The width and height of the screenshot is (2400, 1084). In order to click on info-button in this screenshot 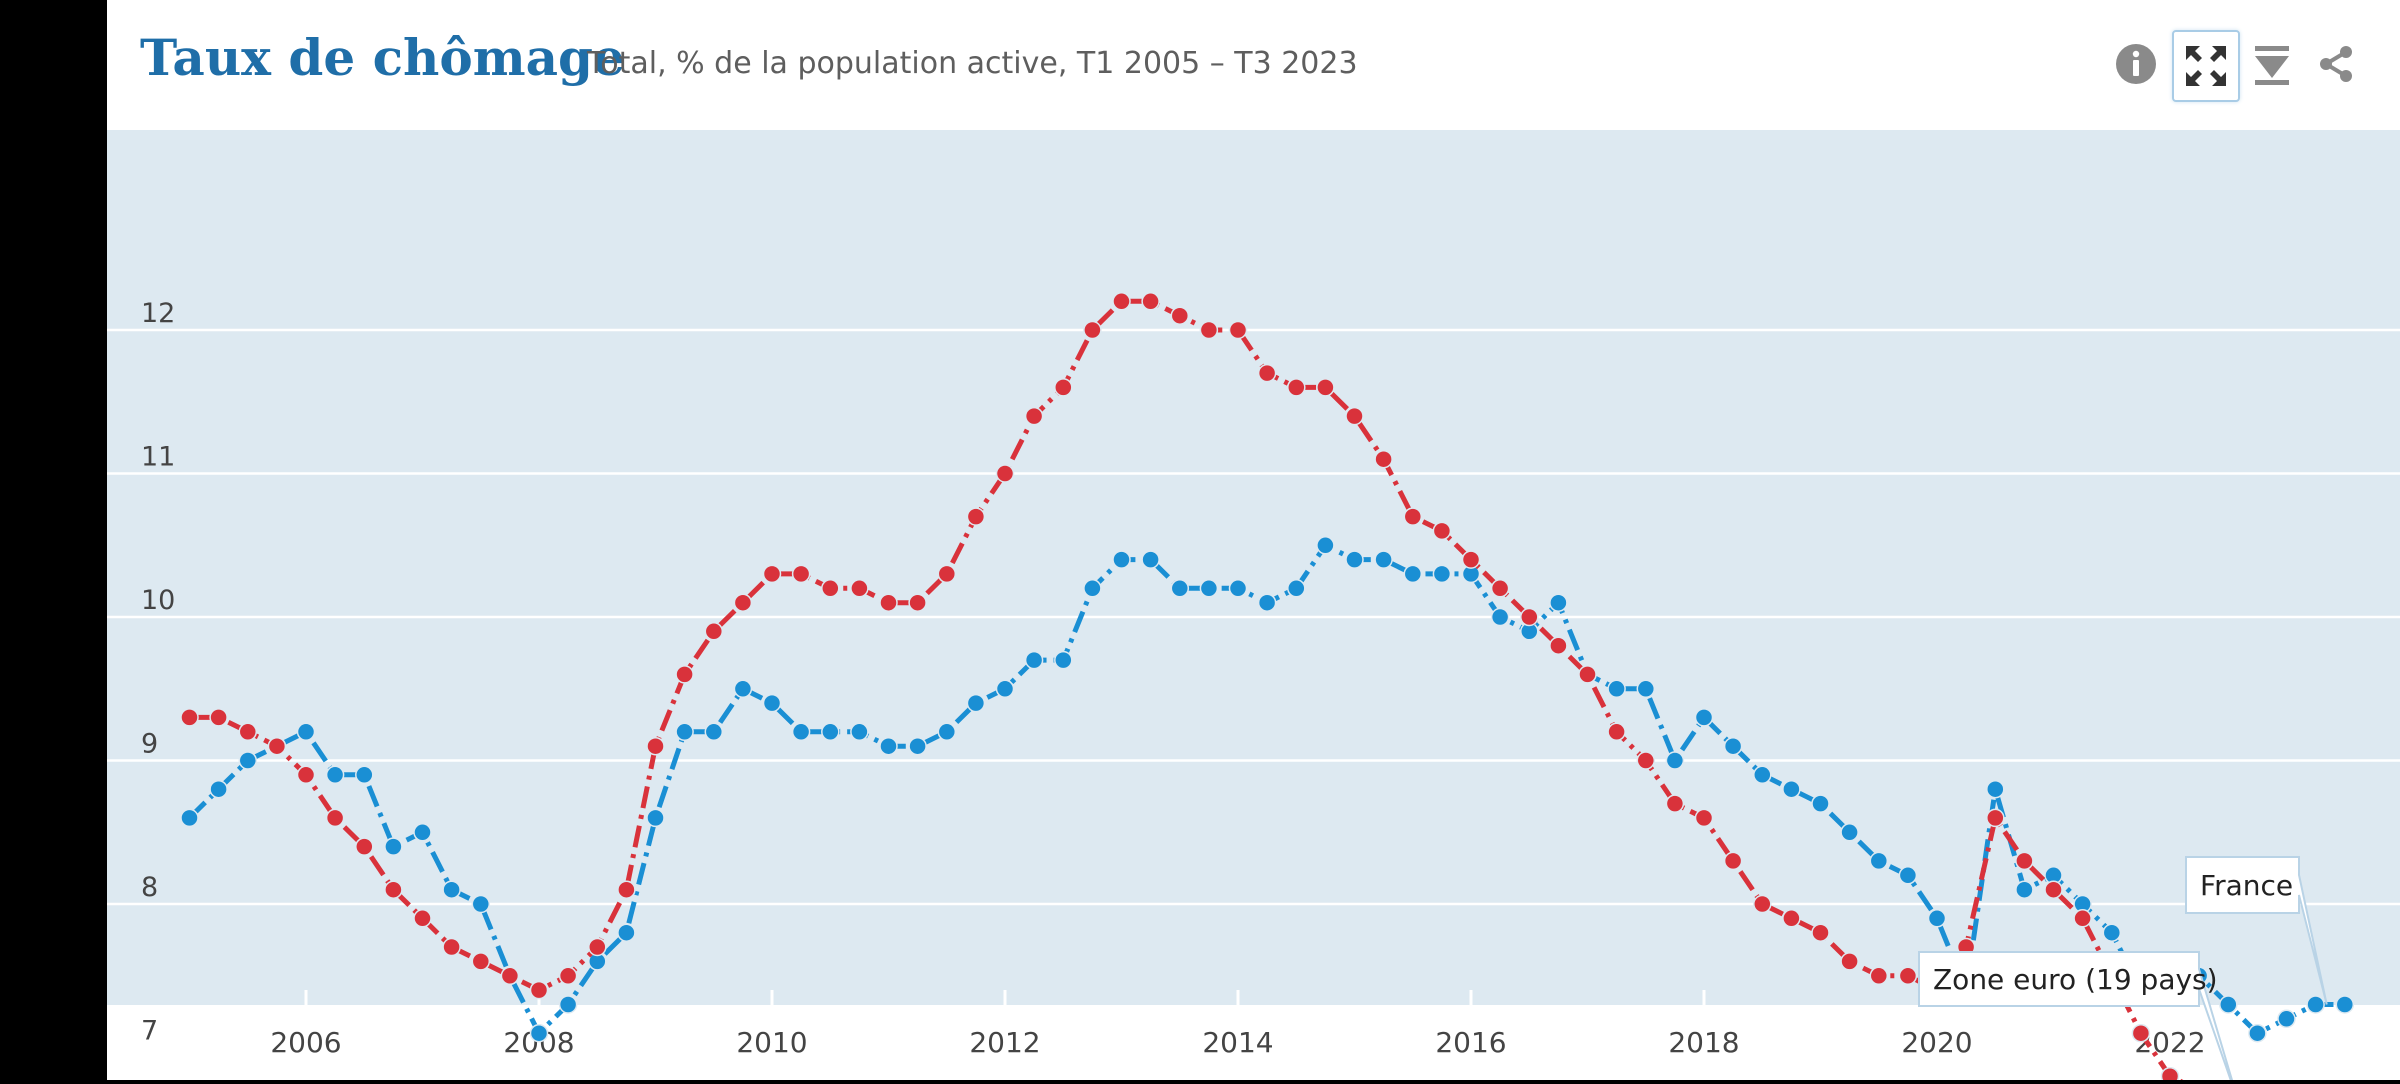, I will do `click(2136, 64)`.